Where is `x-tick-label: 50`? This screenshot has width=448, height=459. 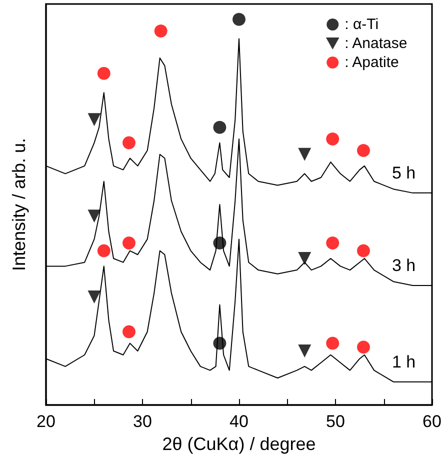 x-tick-label: 50 is located at coordinates (335, 421).